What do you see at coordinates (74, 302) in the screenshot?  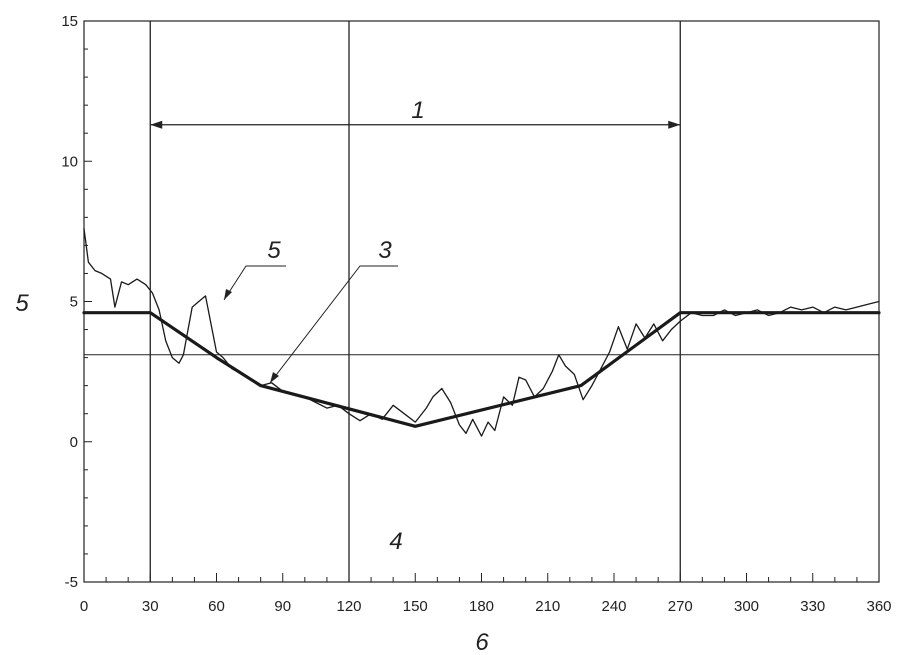 I see `y-tick-label: 5` at bounding box center [74, 302].